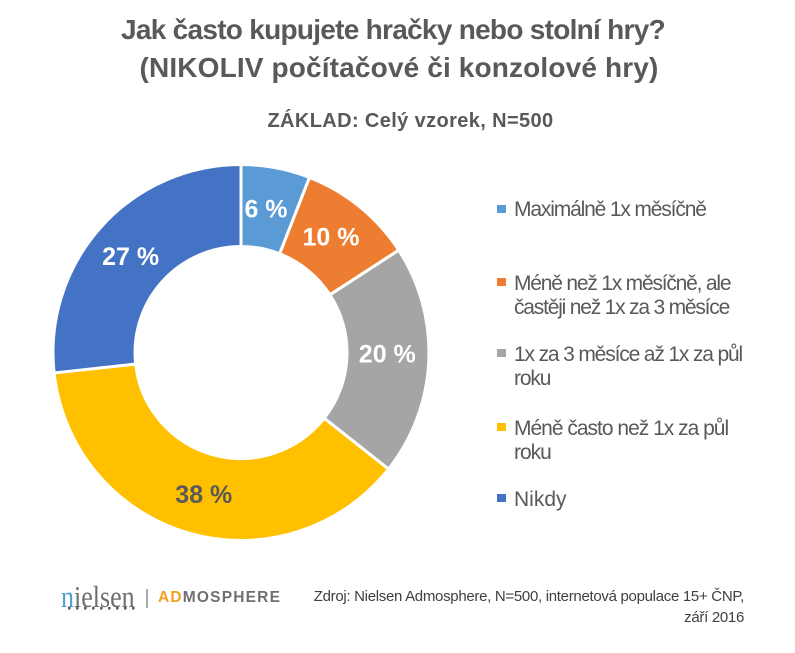 This screenshot has width=795, height=653. What do you see at coordinates (387, 355) in the screenshot?
I see `svg-text: 20 %` at bounding box center [387, 355].